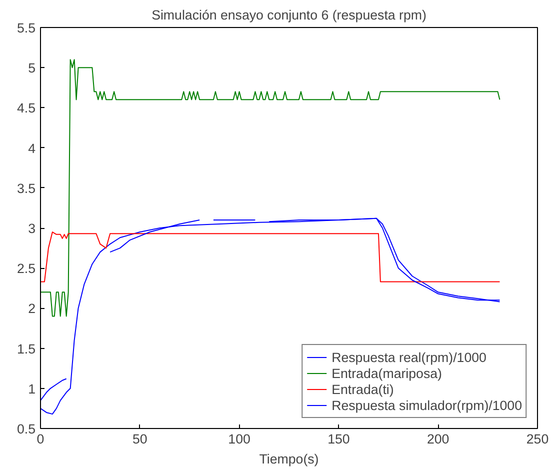 This screenshot has width=557, height=469. I want to click on x-tick-label: 50, so click(140, 439).